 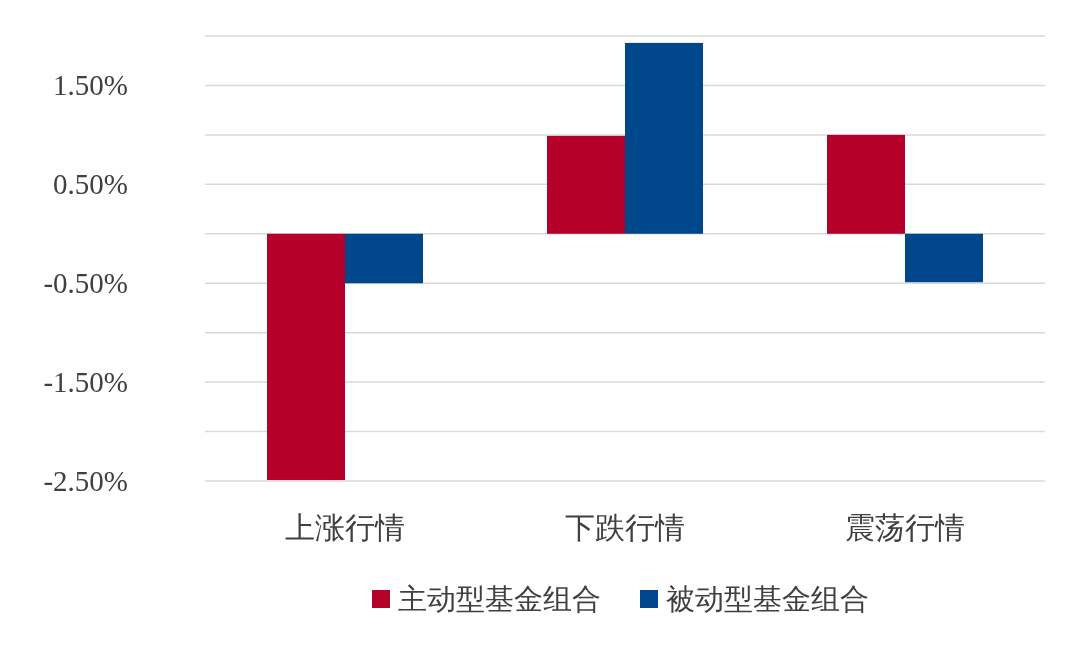 I want to click on y-tick-label: -0.50%, so click(x=85, y=283).